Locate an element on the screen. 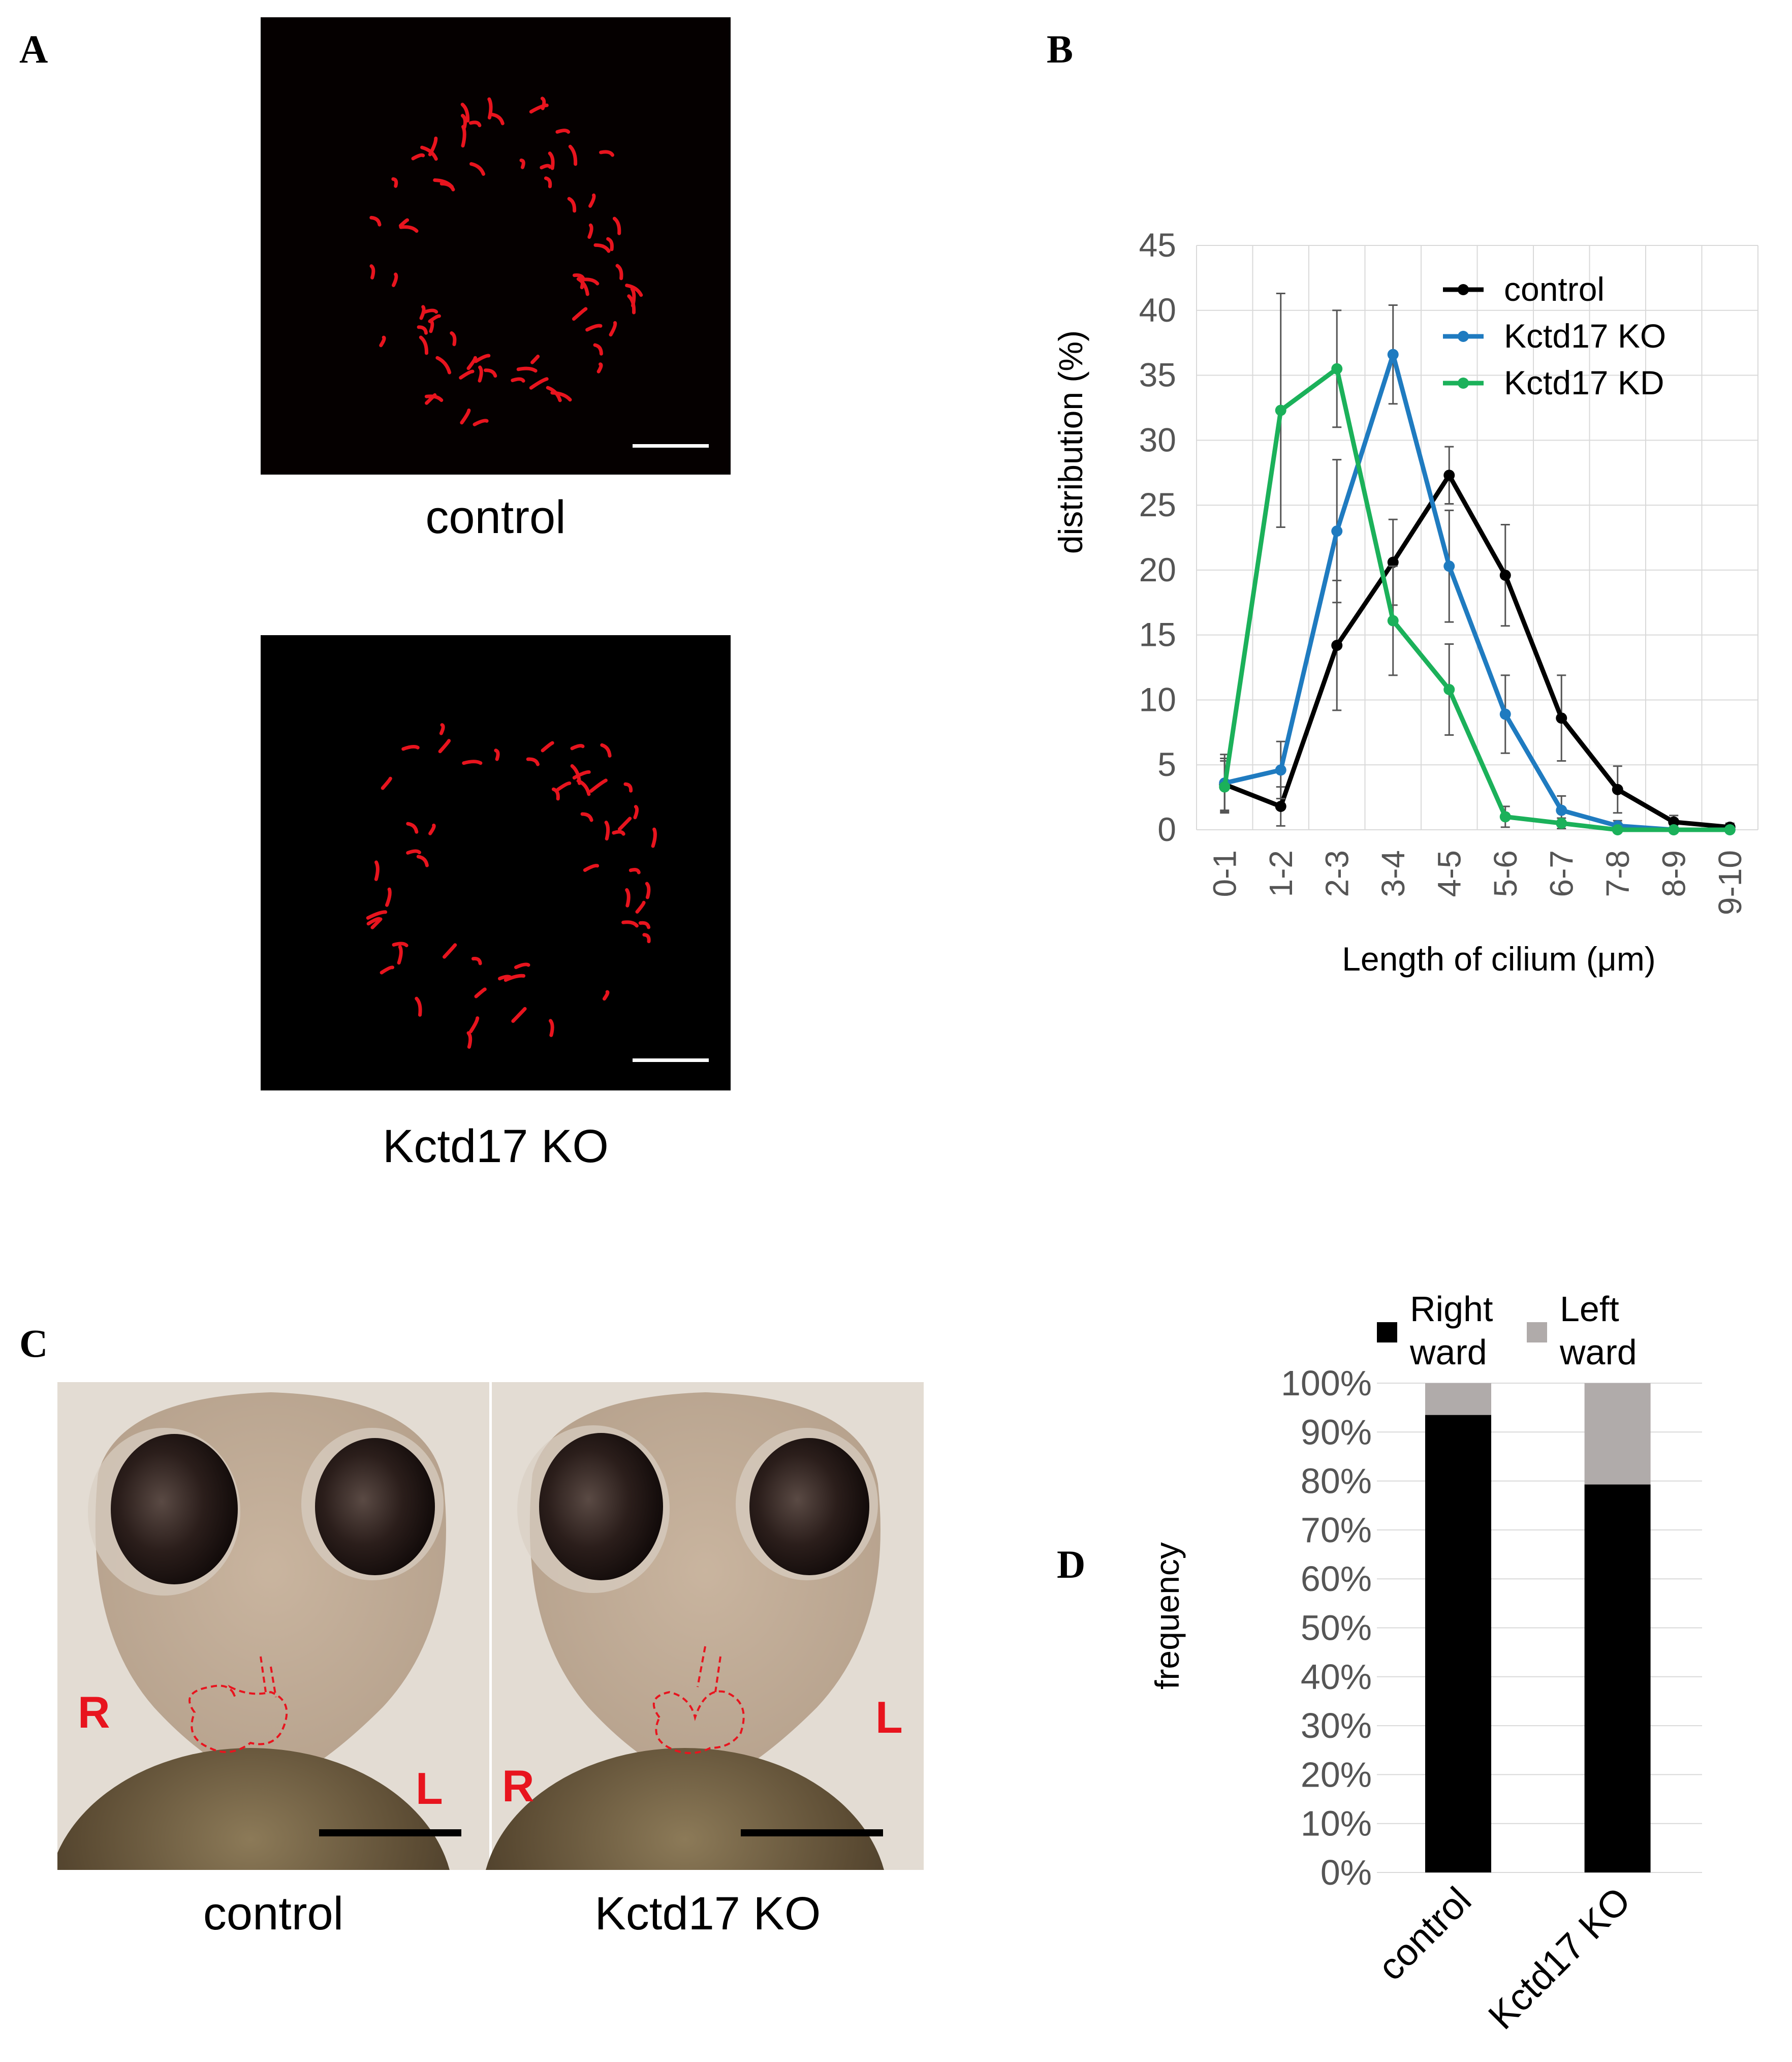 This screenshot has height=2062, width=1792. x-tick-label: 5-6 is located at coordinates (1505, 873).